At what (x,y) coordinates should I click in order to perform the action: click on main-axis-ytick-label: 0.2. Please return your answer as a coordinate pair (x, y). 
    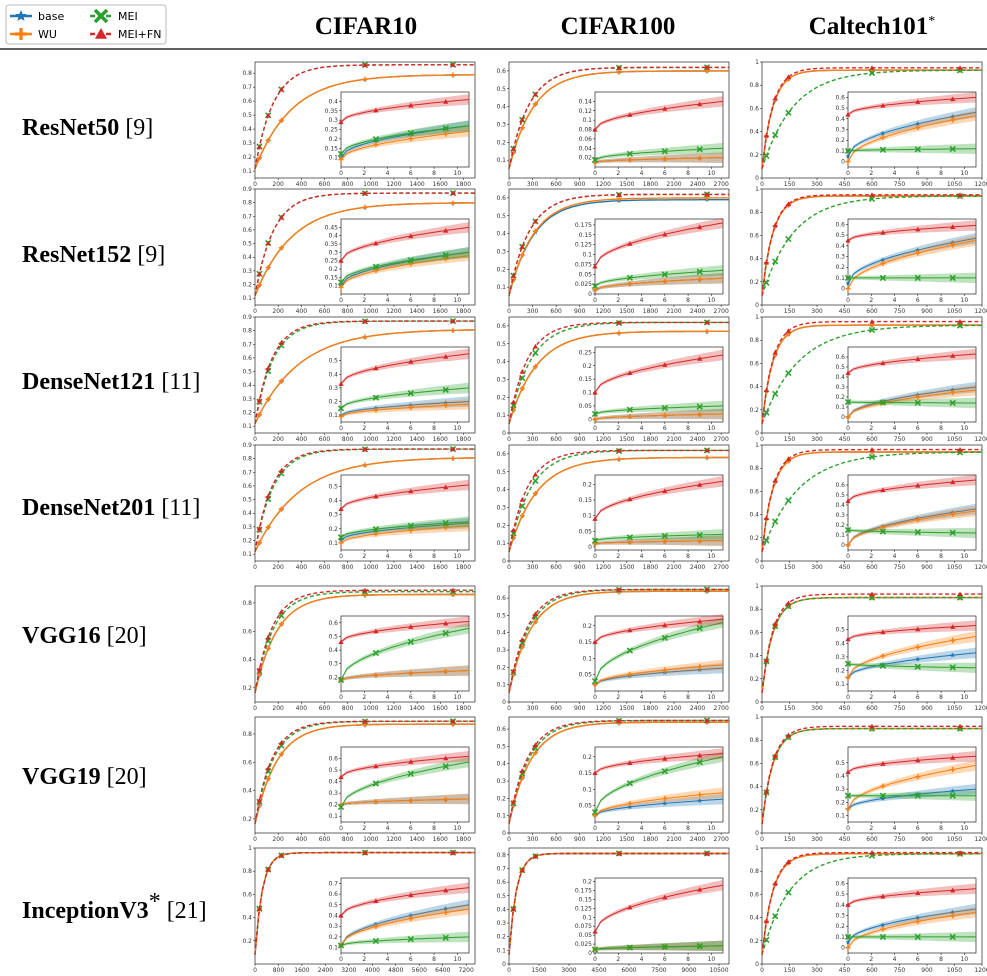
    Looking at the image, I should click on (754, 410).